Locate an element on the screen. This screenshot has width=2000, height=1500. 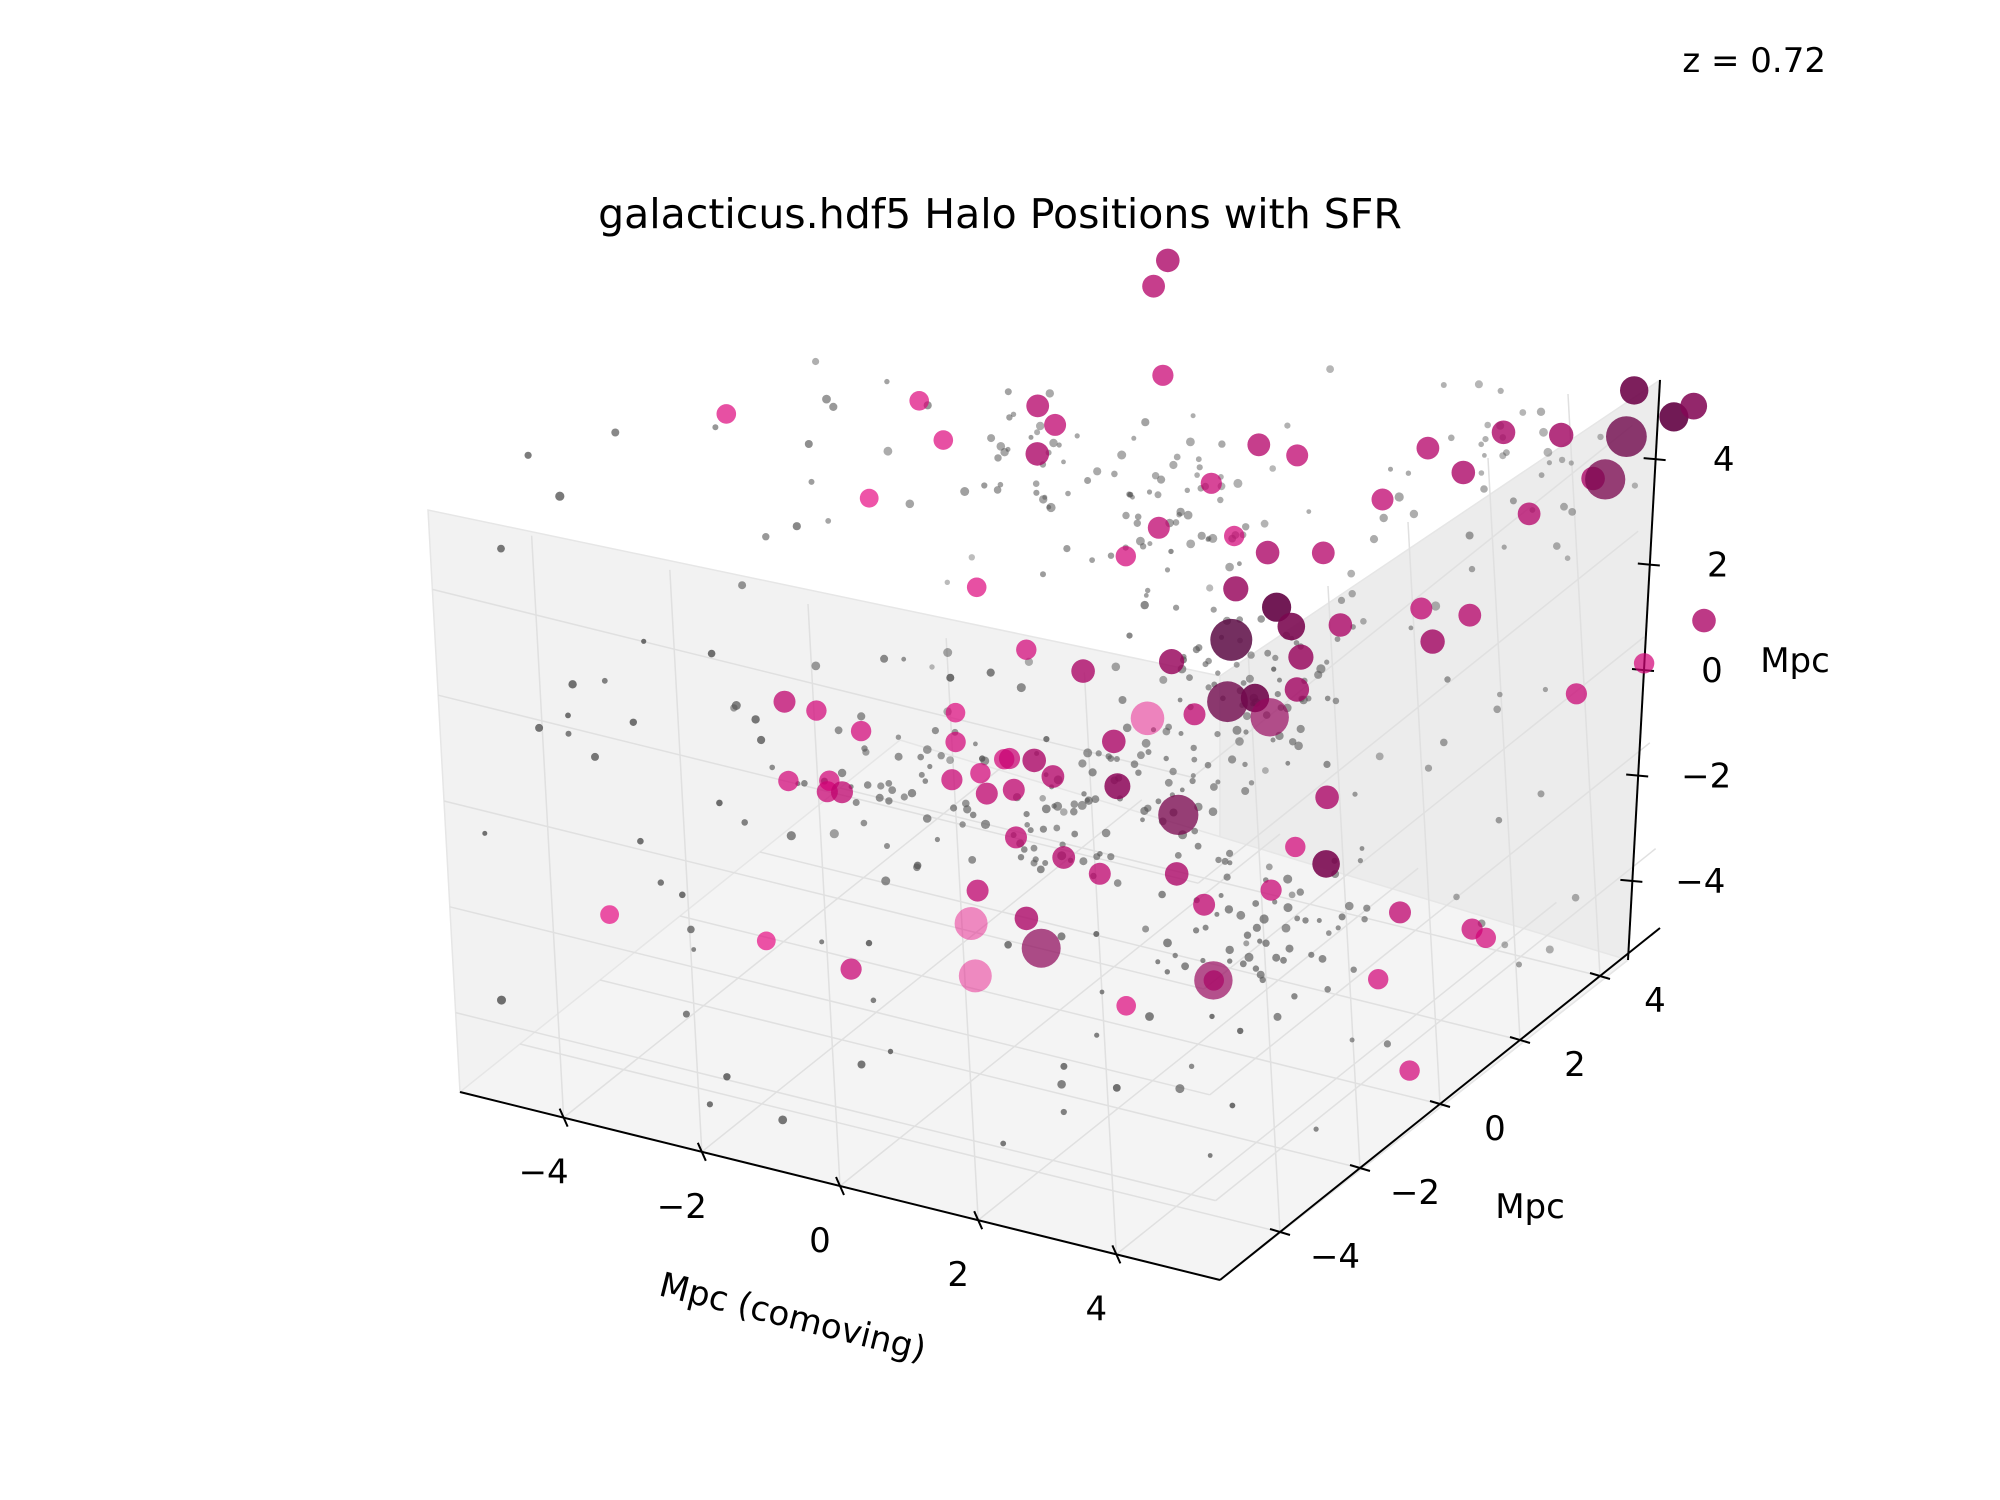
grid-line-z-left is located at coordinates (824, 895).